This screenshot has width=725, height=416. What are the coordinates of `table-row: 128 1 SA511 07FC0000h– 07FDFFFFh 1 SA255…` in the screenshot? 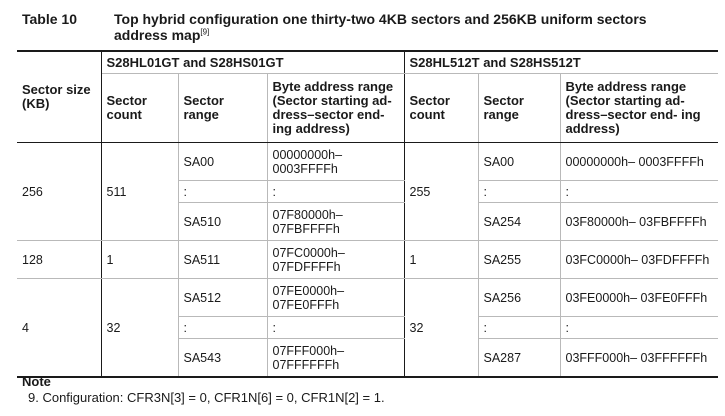 It's located at (368, 259).